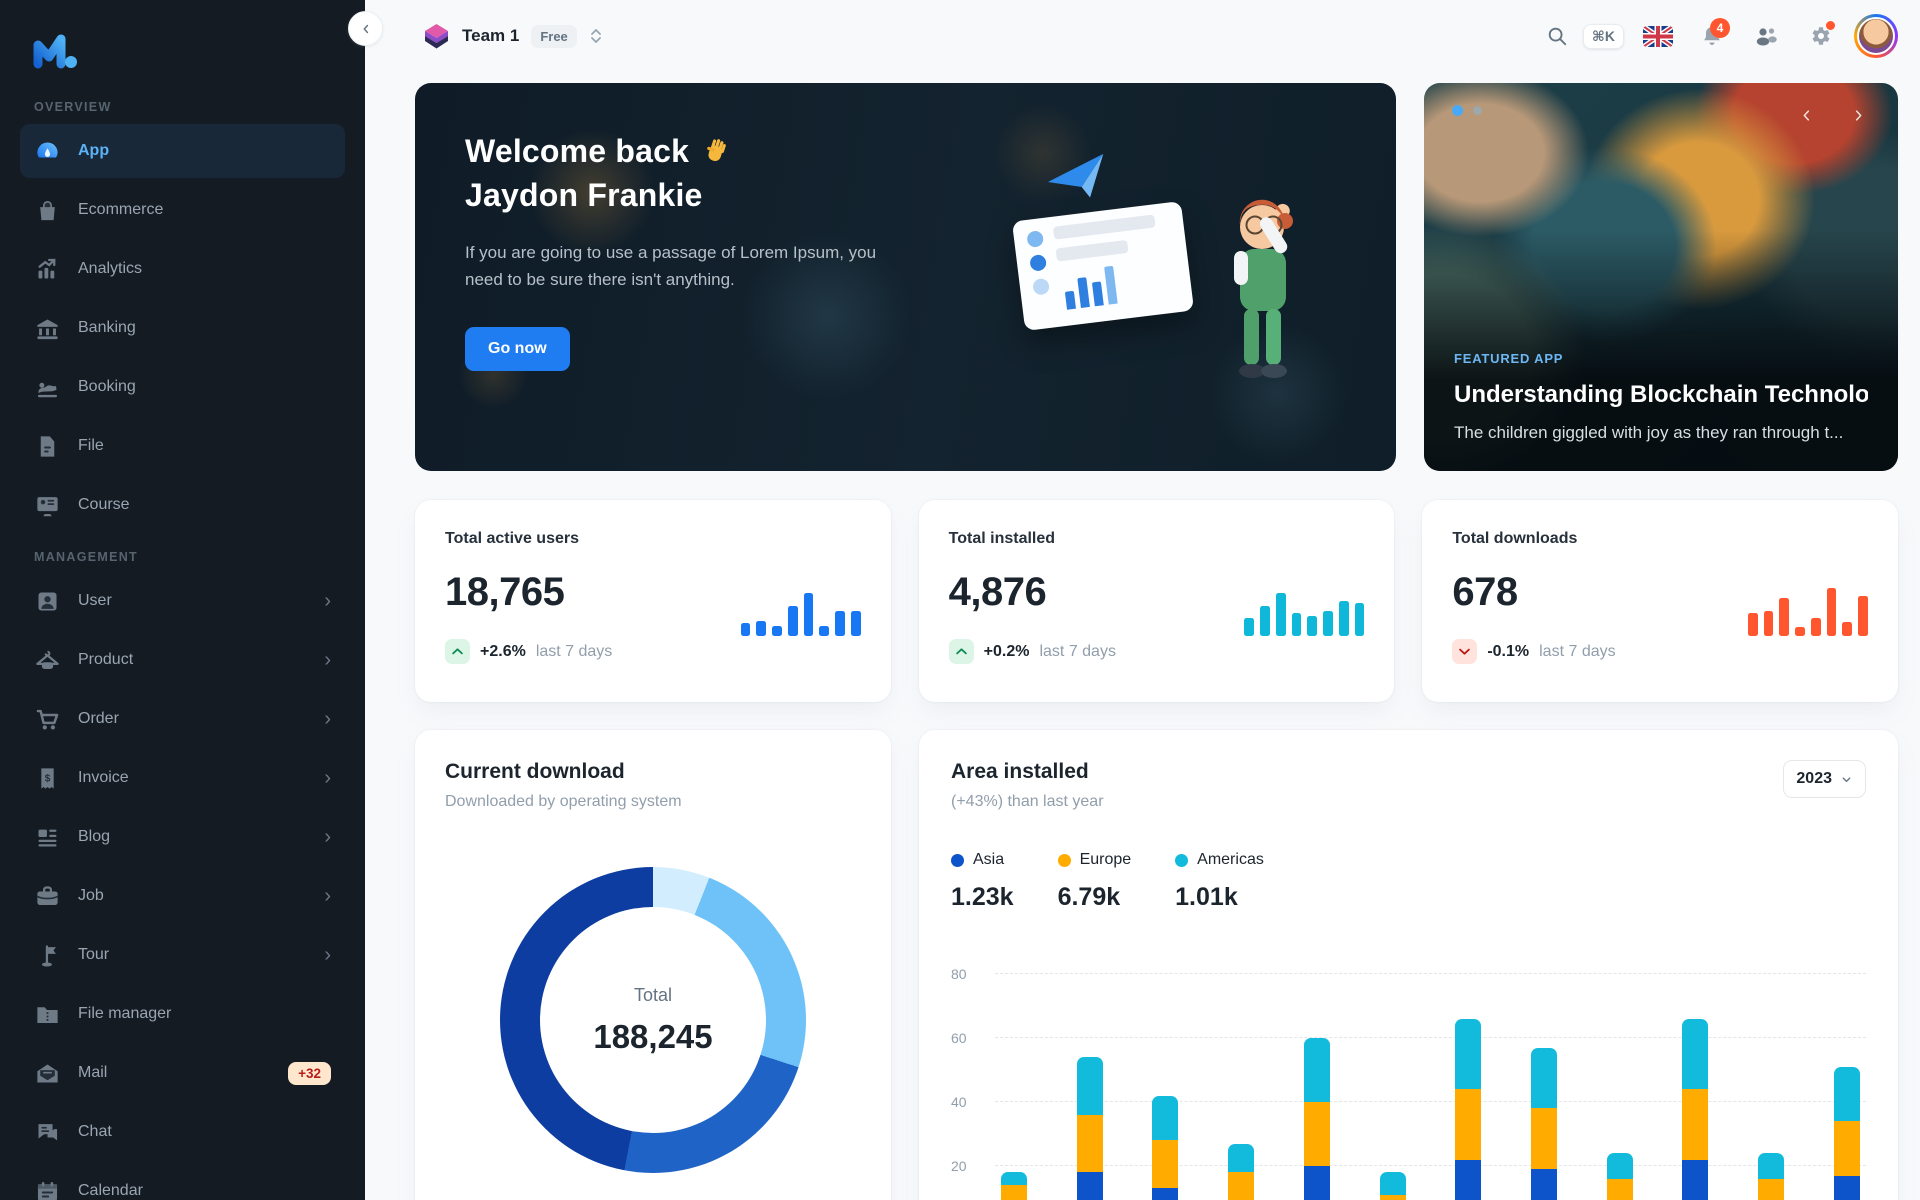  What do you see at coordinates (47, 210) in the screenshot?
I see `shopping-bag-icon` at bounding box center [47, 210].